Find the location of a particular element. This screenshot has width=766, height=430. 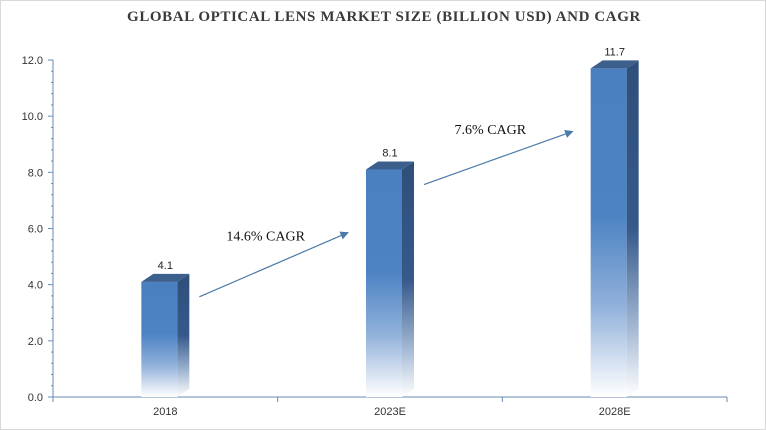

x-tick-label: 2018 is located at coordinates (165, 412).